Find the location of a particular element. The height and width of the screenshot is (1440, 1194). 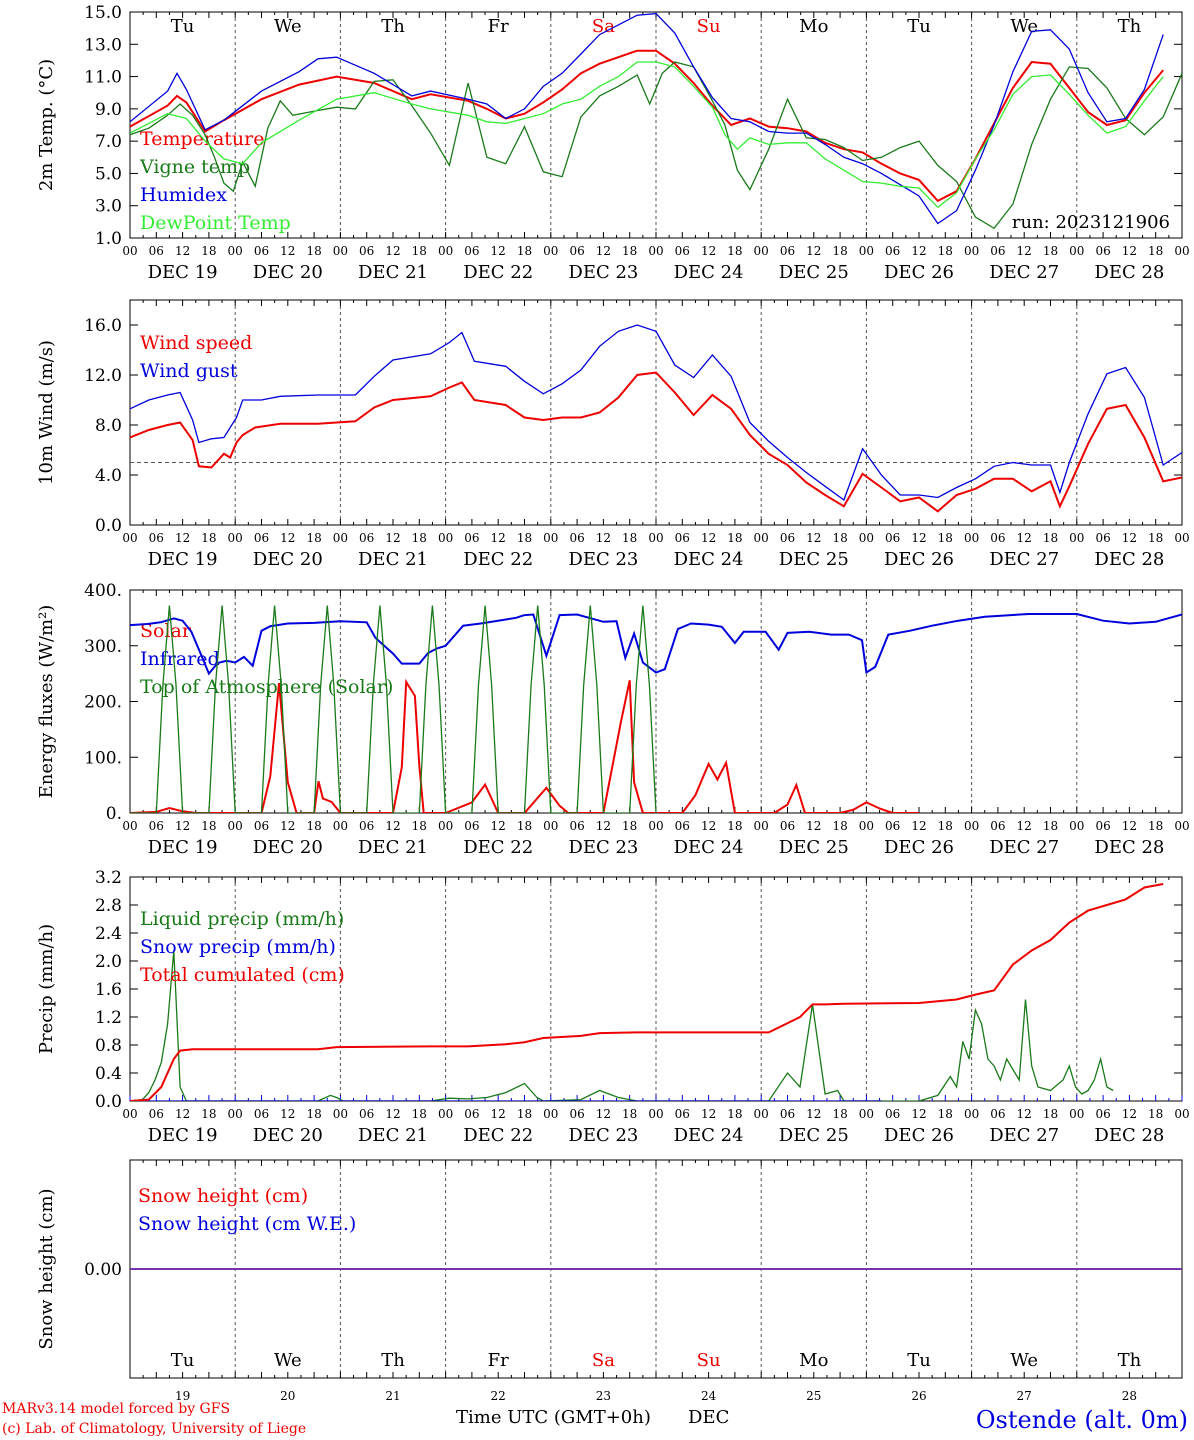

day-label: We is located at coordinates (288, 26).